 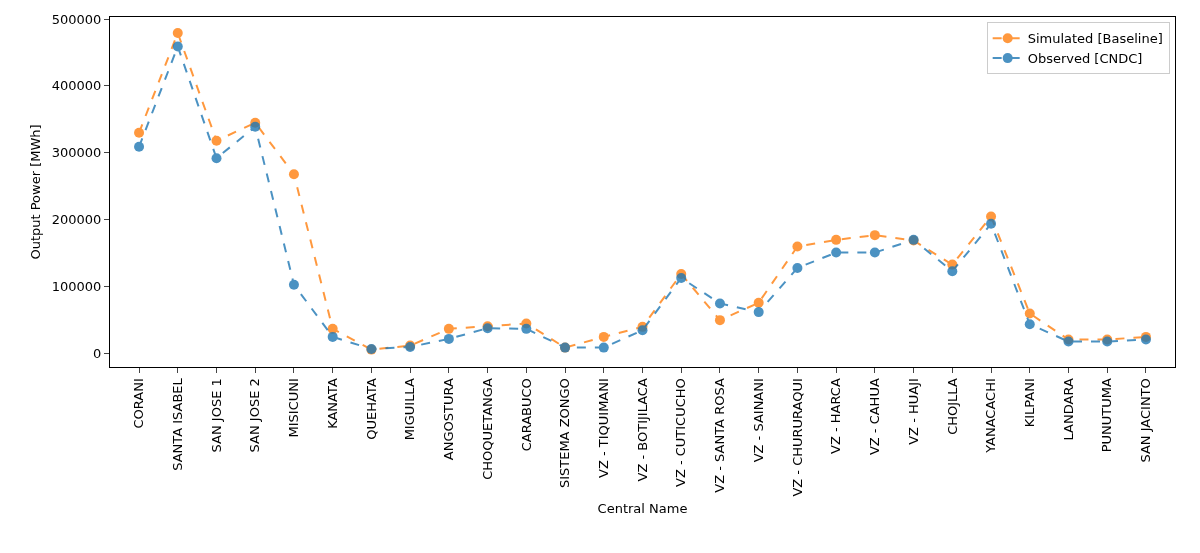 What do you see at coordinates (1085, 59) in the screenshot?
I see `legend-label: Observed [CNDC]` at bounding box center [1085, 59].